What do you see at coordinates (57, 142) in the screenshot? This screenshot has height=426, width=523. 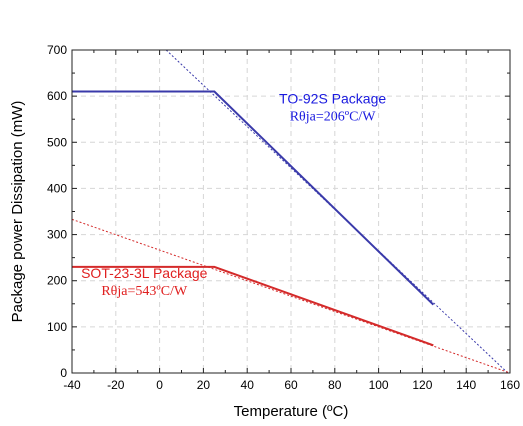 I see `y-tick-label: 500` at bounding box center [57, 142].